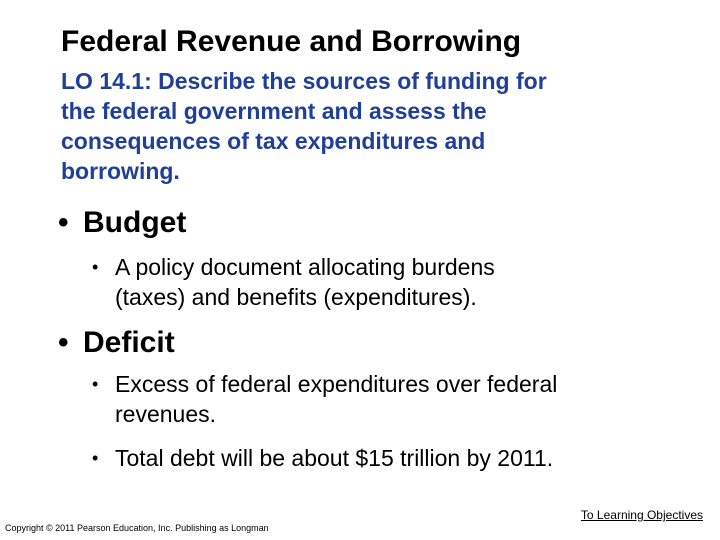 The width and height of the screenshot is (720, 540). I want to click on bullet-budget: • Budget, so click(122, 223).